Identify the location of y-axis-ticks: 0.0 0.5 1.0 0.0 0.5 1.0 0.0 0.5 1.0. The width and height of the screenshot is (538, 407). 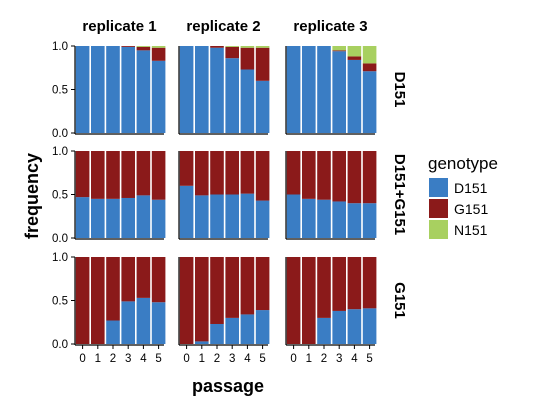
(63, 196).